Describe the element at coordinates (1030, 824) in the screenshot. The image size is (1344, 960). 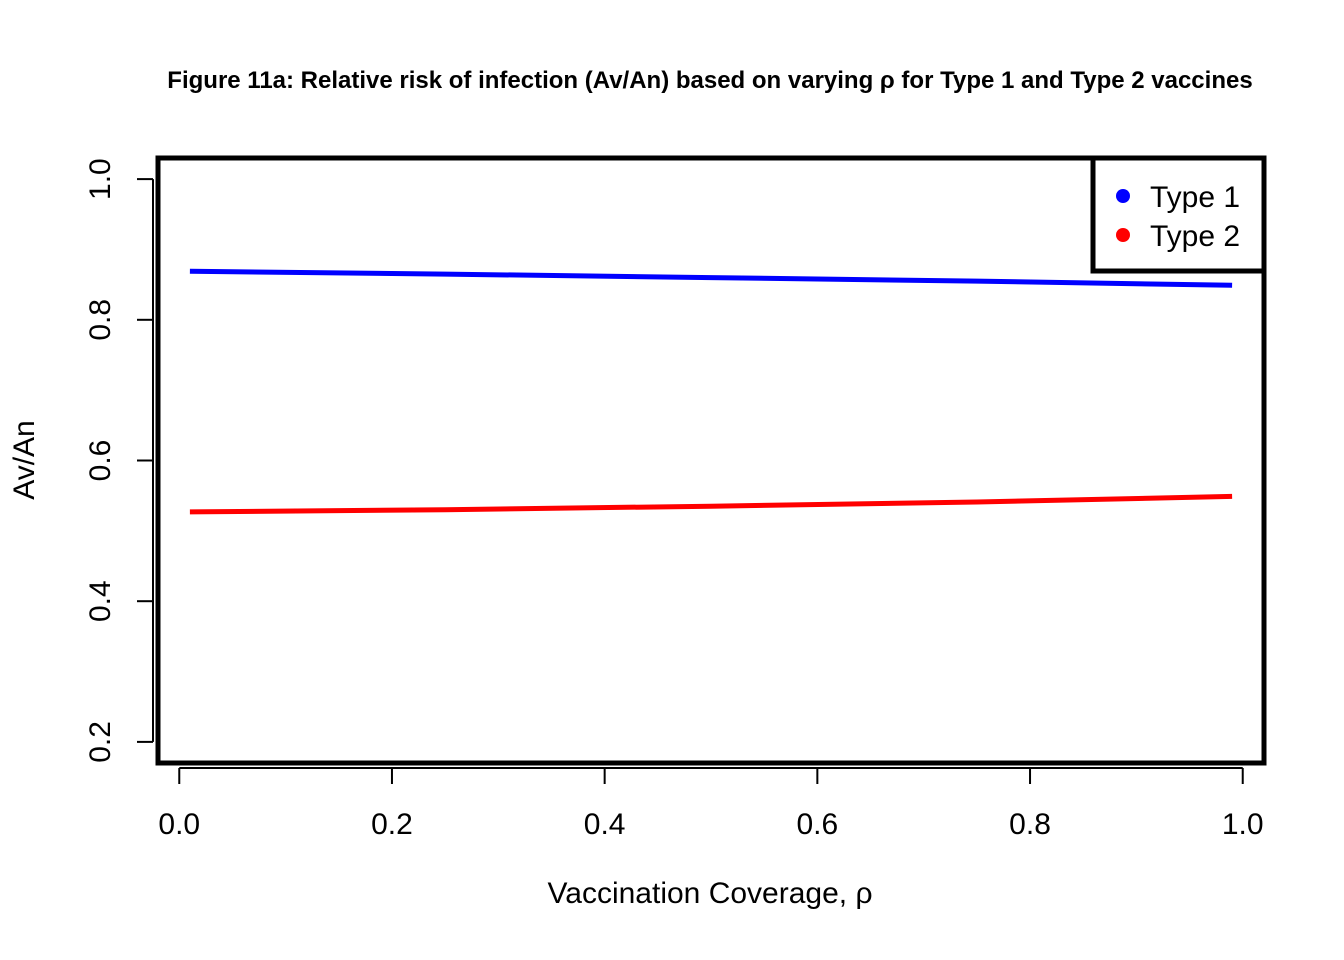
I see `x-tick-label: 0.8` at that location.